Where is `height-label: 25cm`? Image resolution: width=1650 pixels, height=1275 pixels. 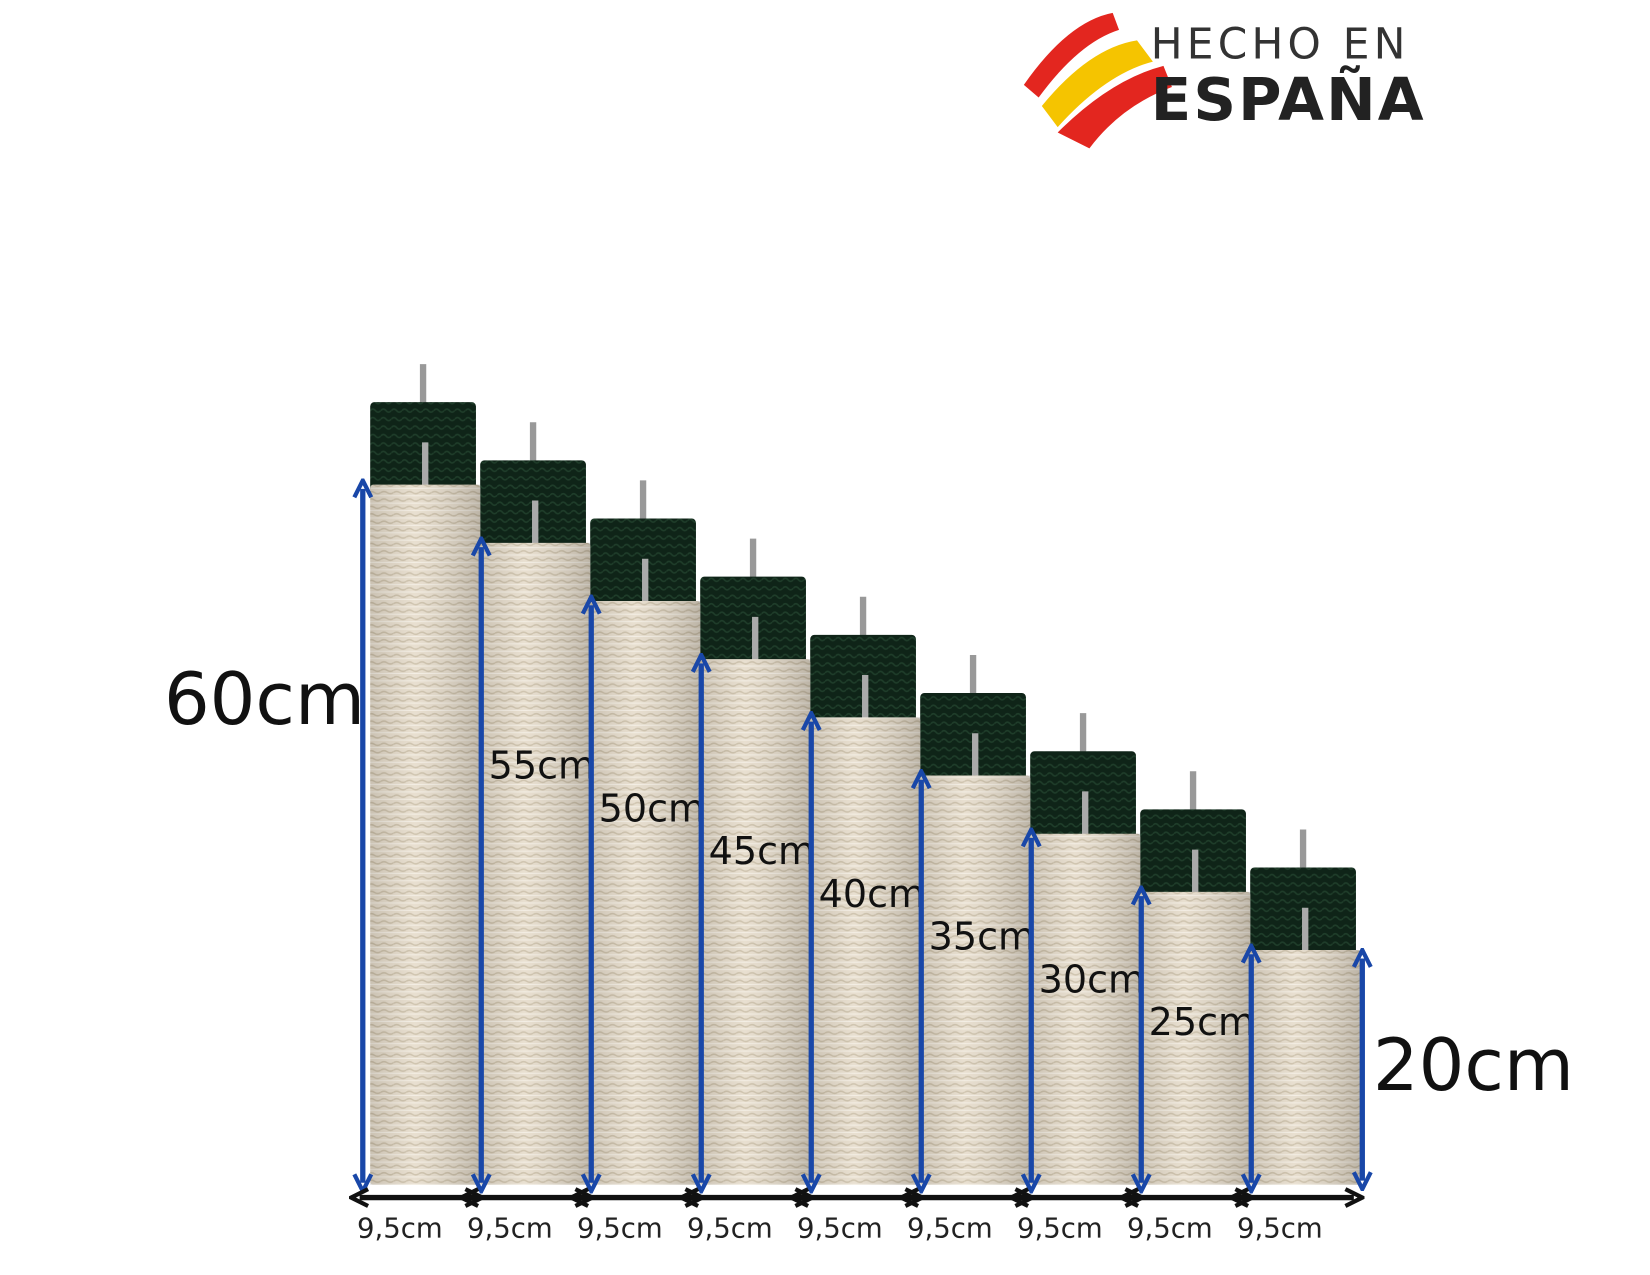
height-label: 25cm is located at coordinates (1202, 1022).